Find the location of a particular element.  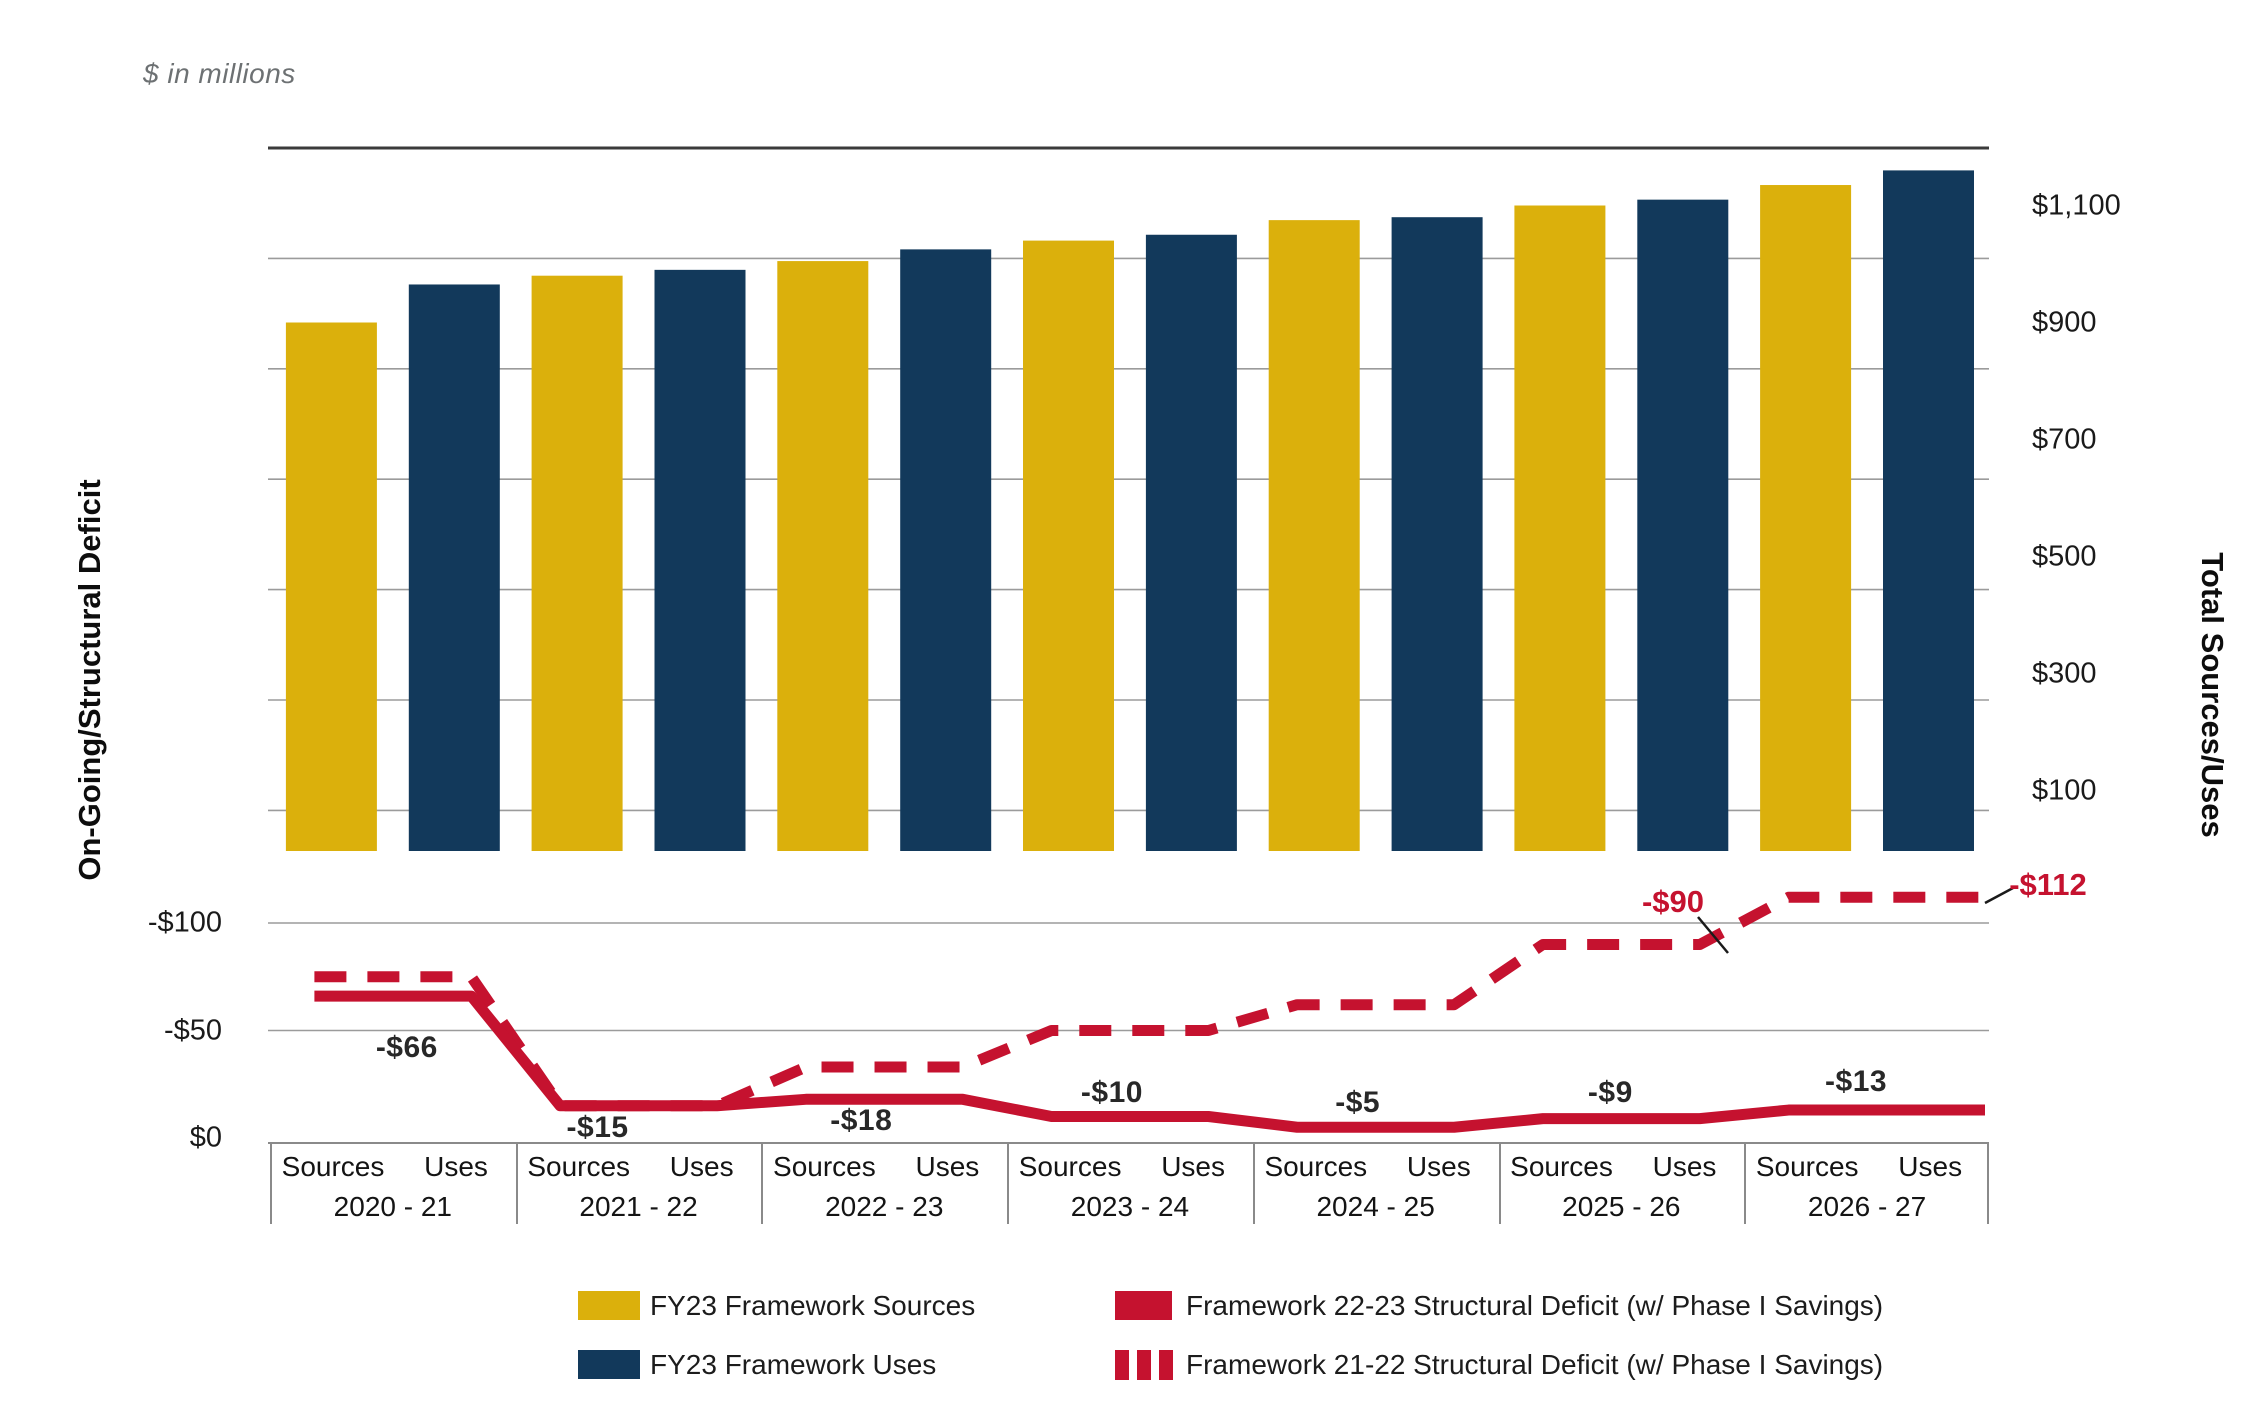

right-axis-tick: $1,100 is located at coordinates (2076, 205).